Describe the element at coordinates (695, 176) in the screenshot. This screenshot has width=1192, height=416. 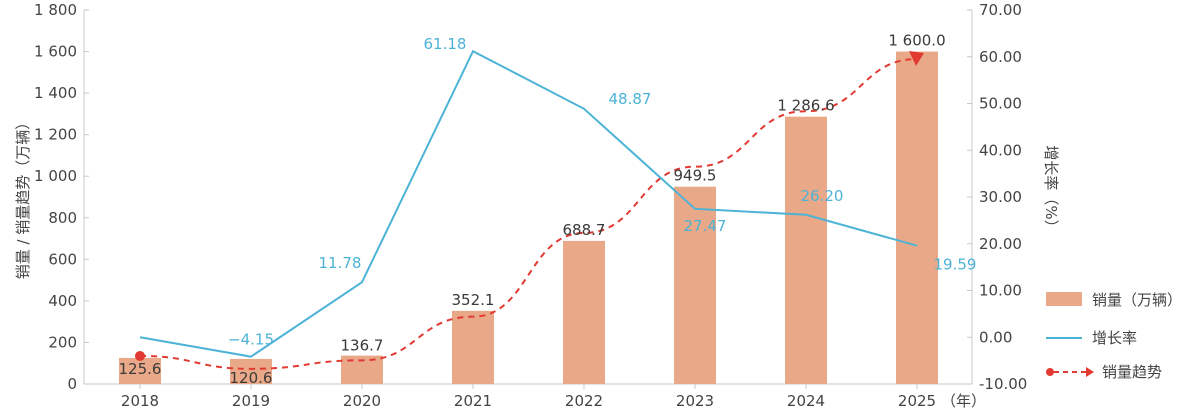
I see `bar-value-label: 949.5` at that location.